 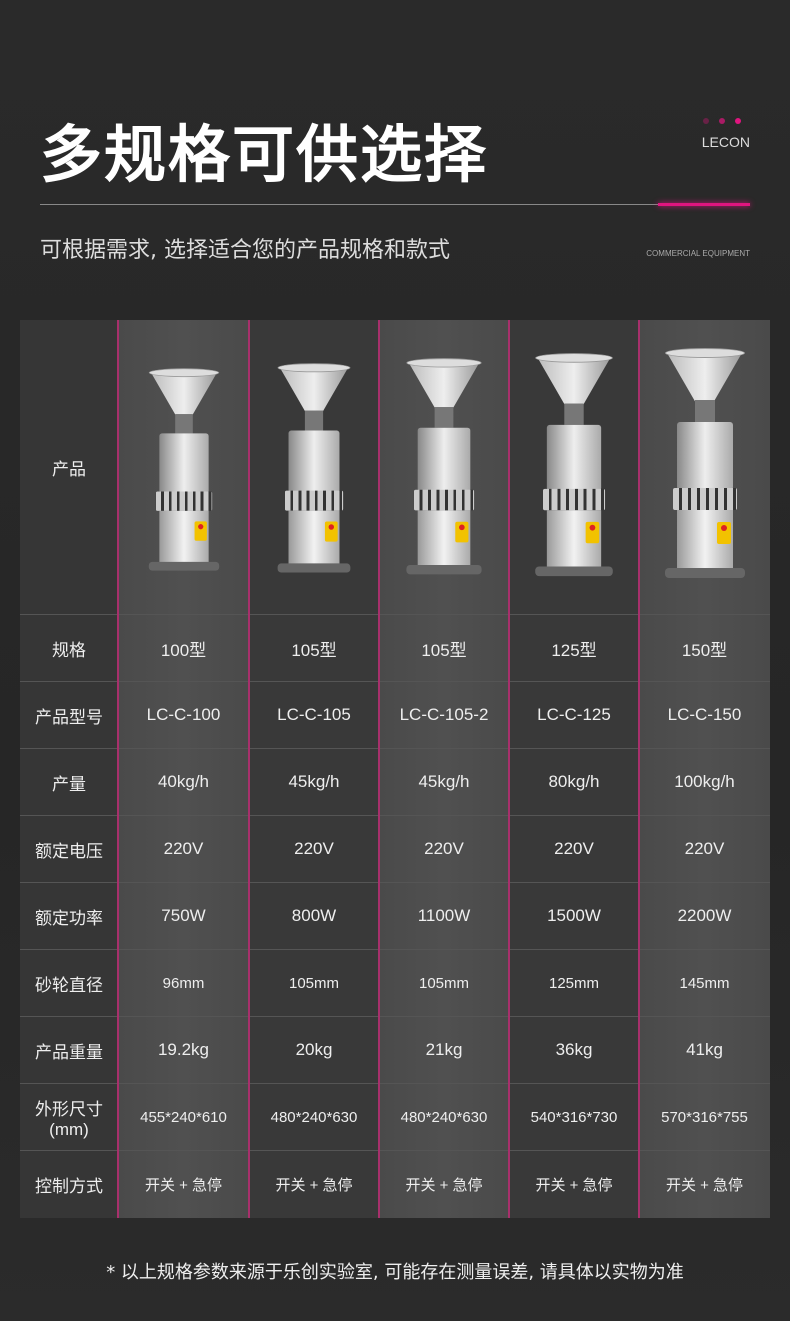 What do you see at coordinates (704, 982) in the screenshot?
I see `spec-value: 145mm` at bounding box center [704, 982].